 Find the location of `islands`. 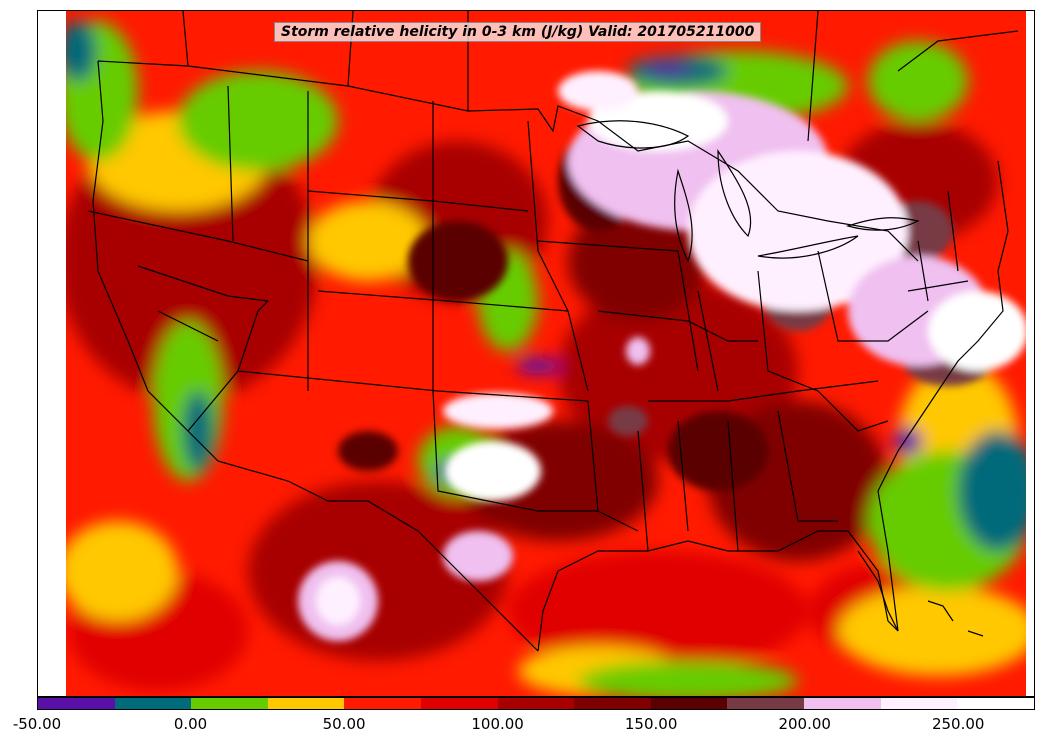

islands is located at coordinates (920, 593).